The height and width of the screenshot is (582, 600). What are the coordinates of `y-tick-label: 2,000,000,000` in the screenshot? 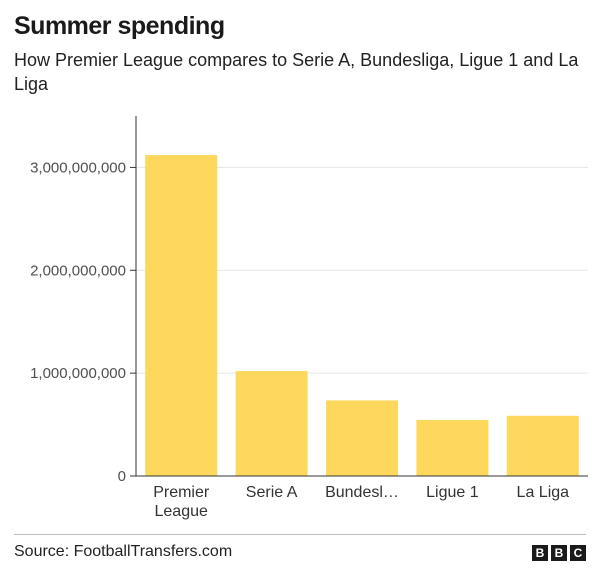 It's located at (78, 270).